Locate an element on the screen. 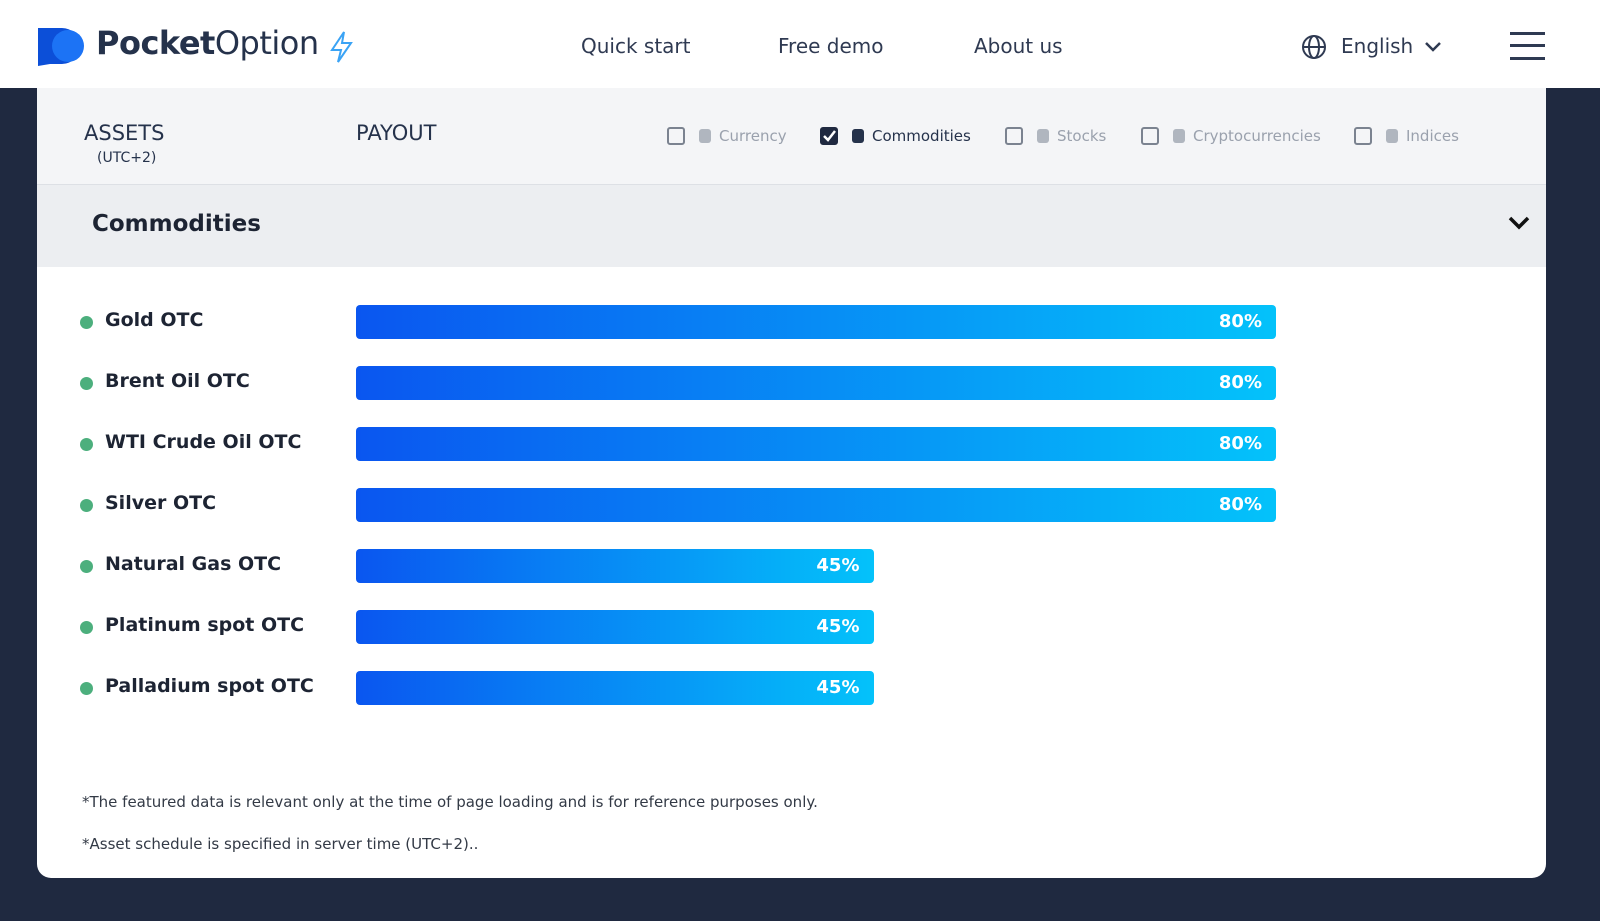  chevron is located at coordinates (1433, 47).